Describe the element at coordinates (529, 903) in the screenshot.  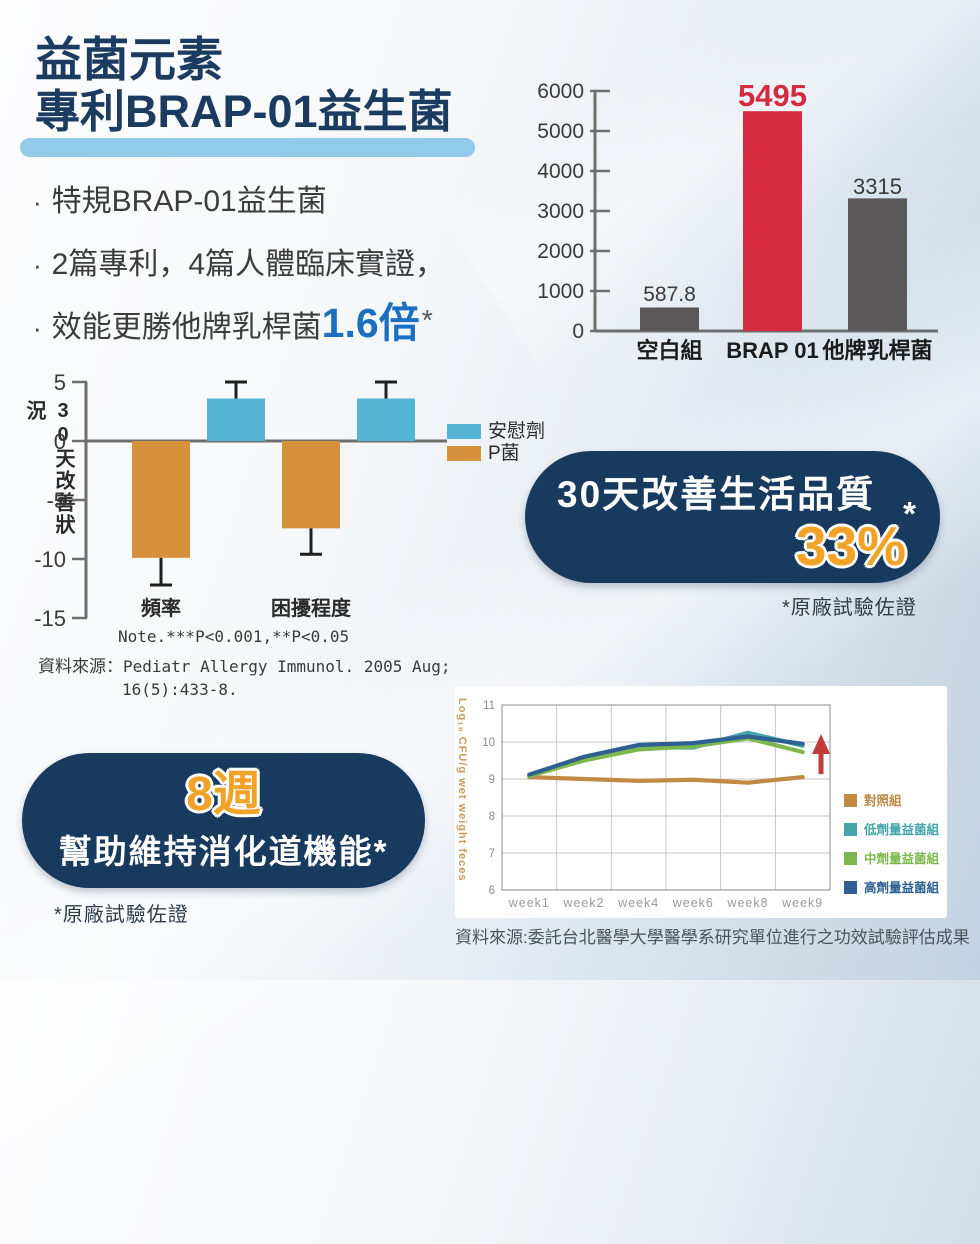
I see `svg-text: week1` at that location.